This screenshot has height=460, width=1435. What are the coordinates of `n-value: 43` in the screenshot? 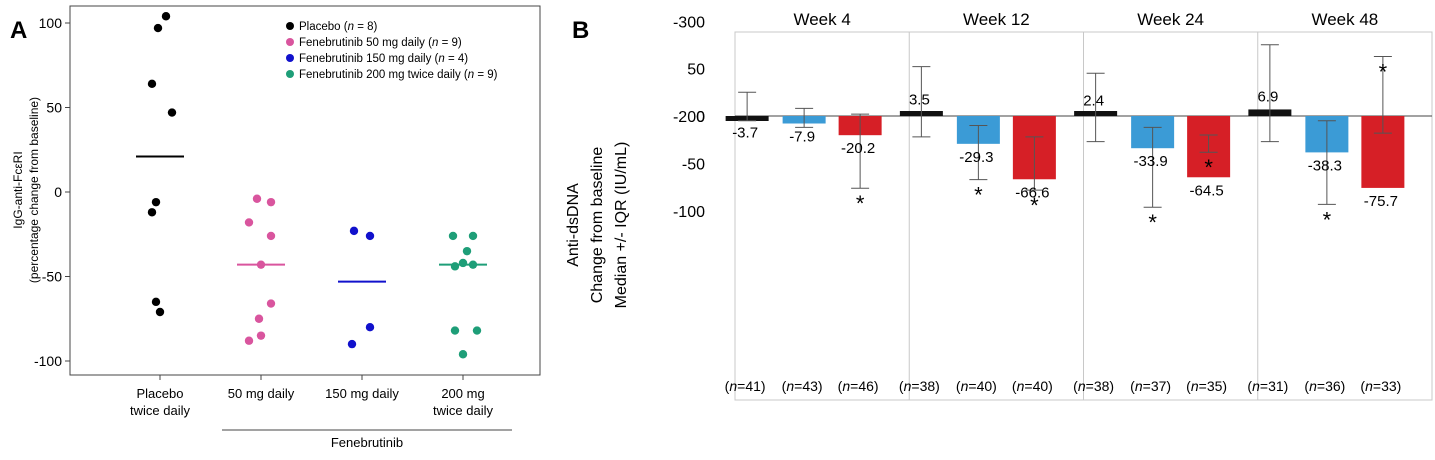 It's located at (810, 386).